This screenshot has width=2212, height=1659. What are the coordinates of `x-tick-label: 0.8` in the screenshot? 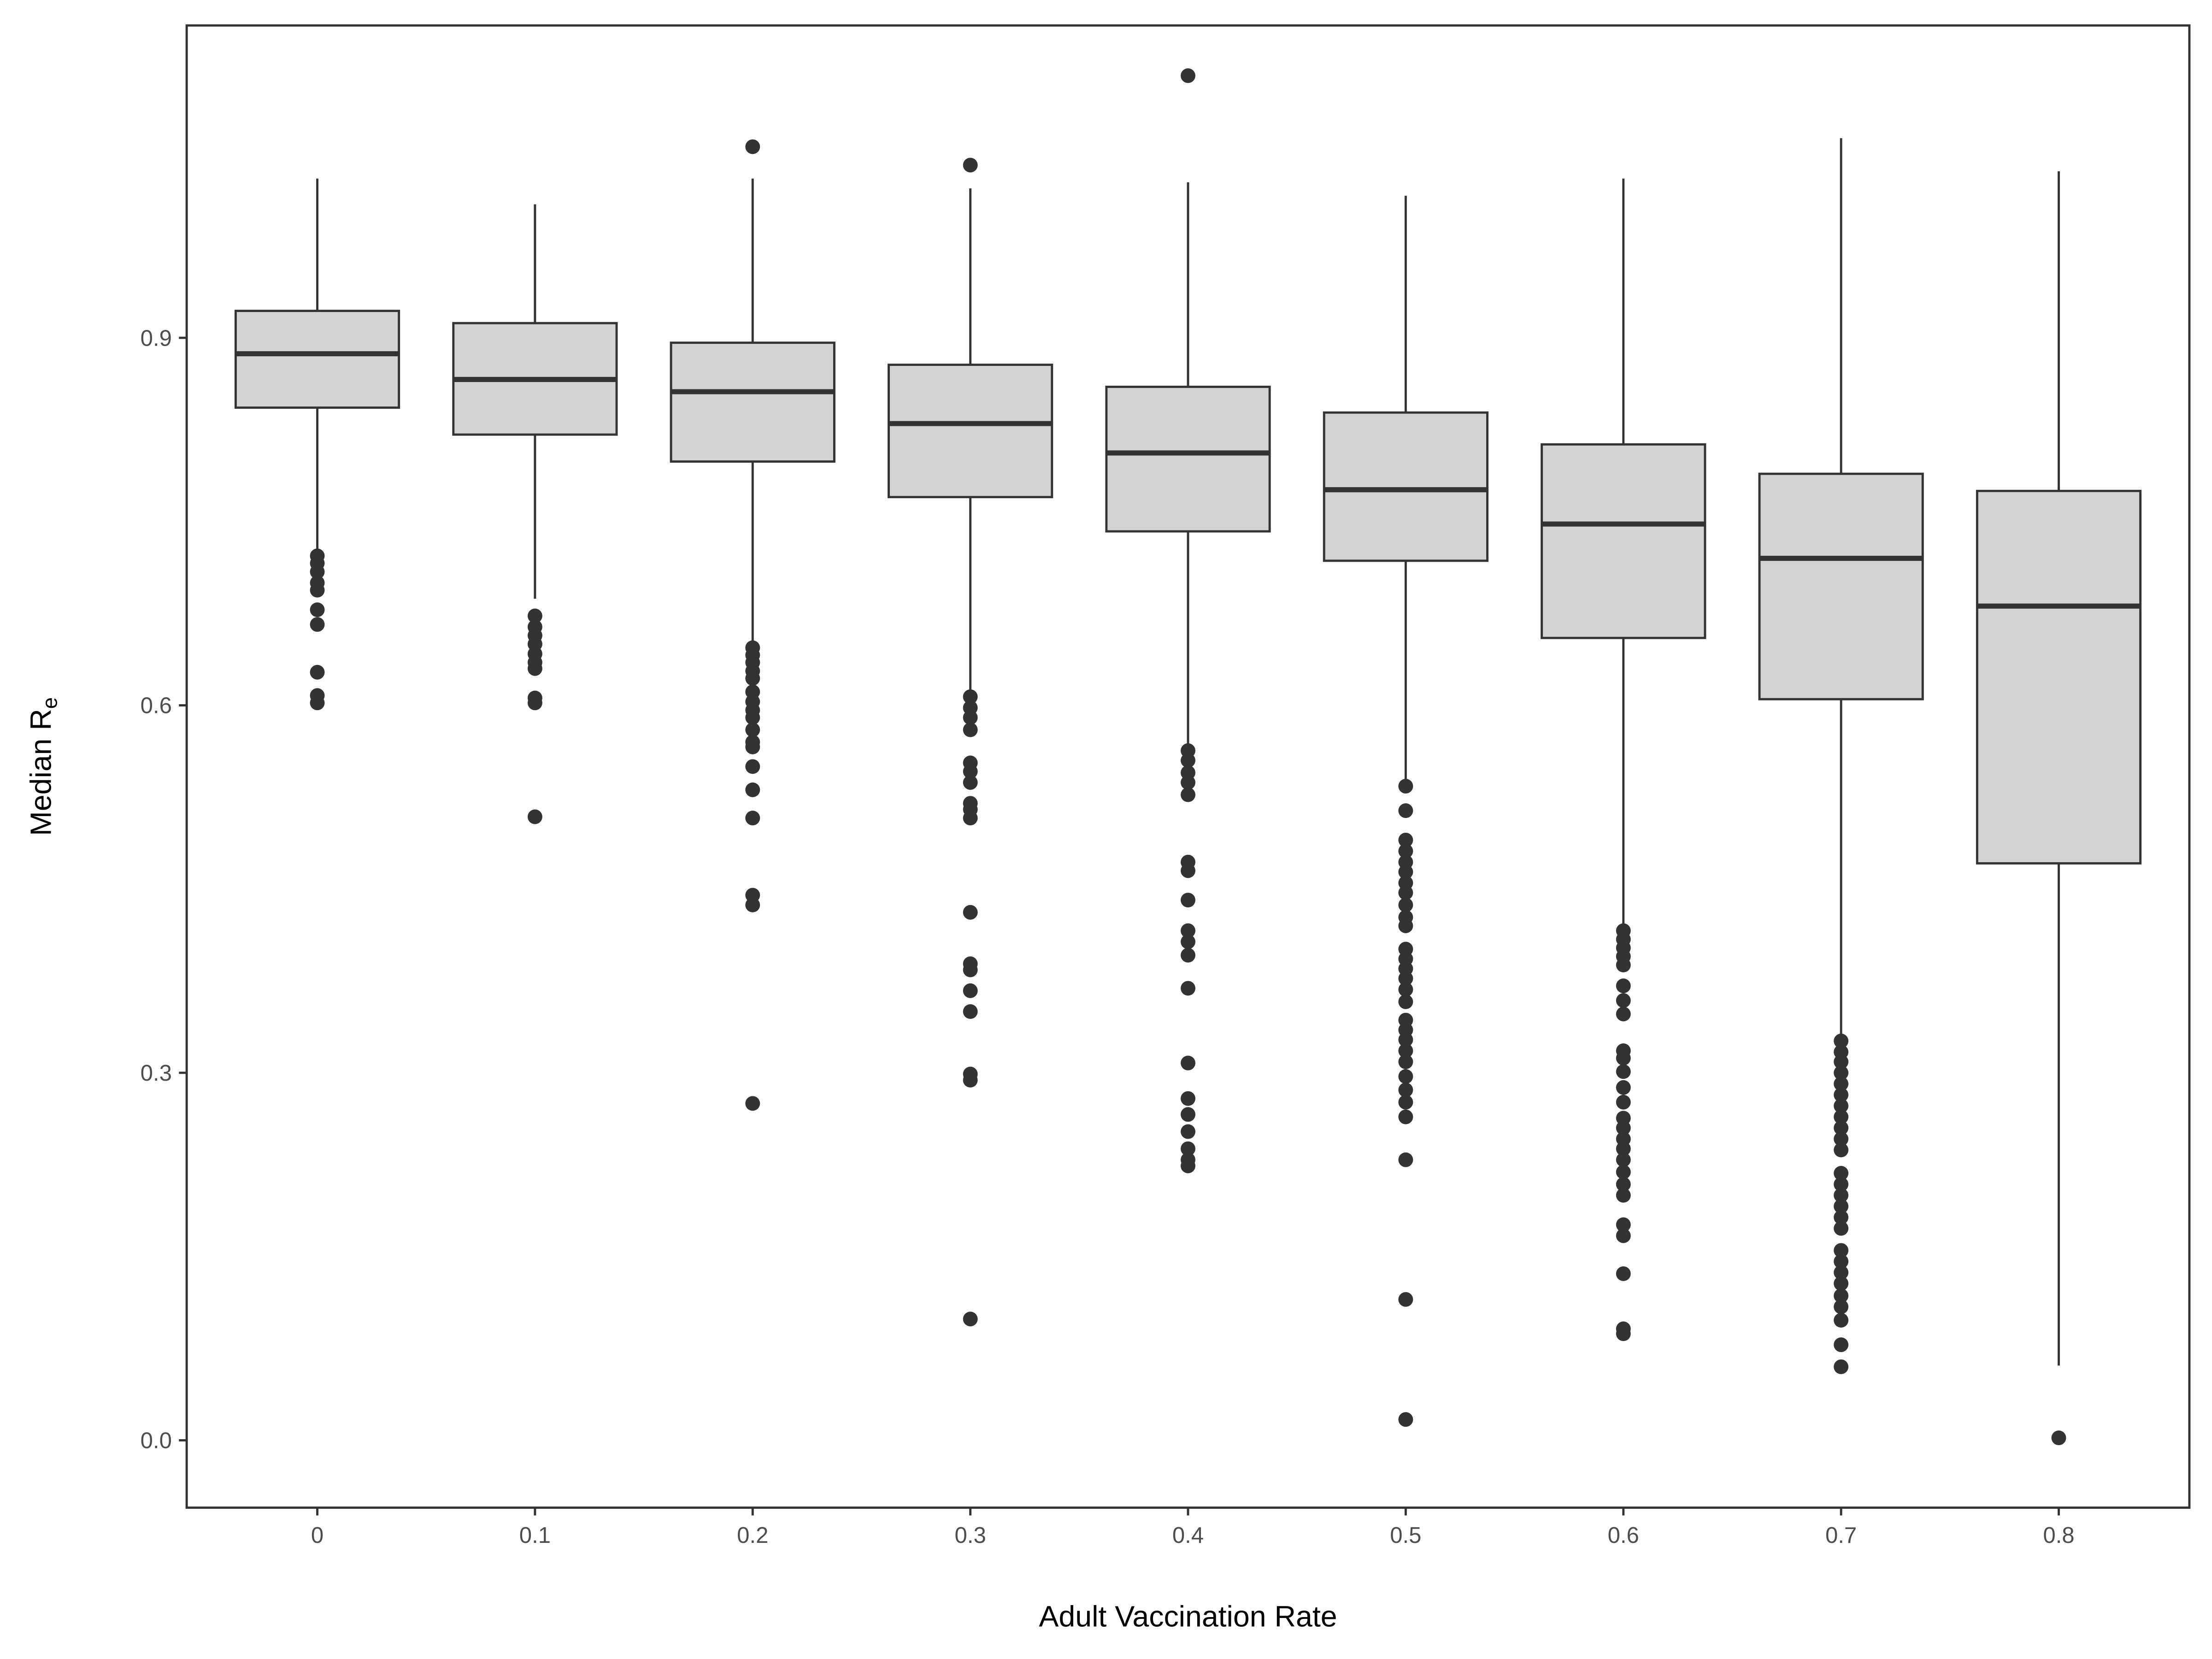 It's located at (2058, 1535).